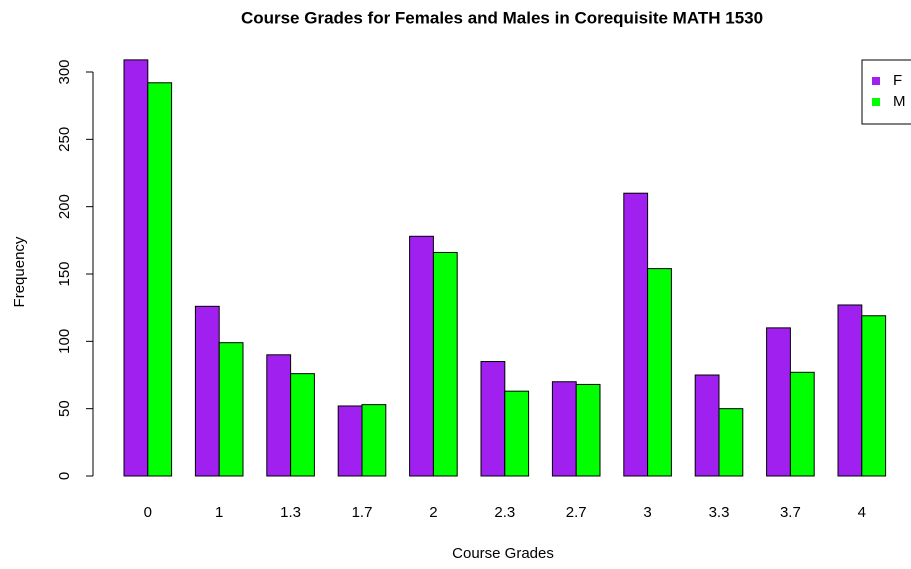  I want to click on x-tick-label: 1, so click(219, 512).